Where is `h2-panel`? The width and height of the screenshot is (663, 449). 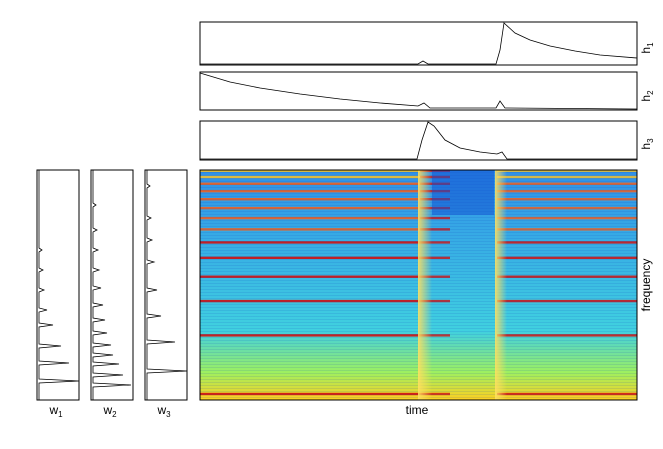 h2-panel is located at coordinates (418, 91).